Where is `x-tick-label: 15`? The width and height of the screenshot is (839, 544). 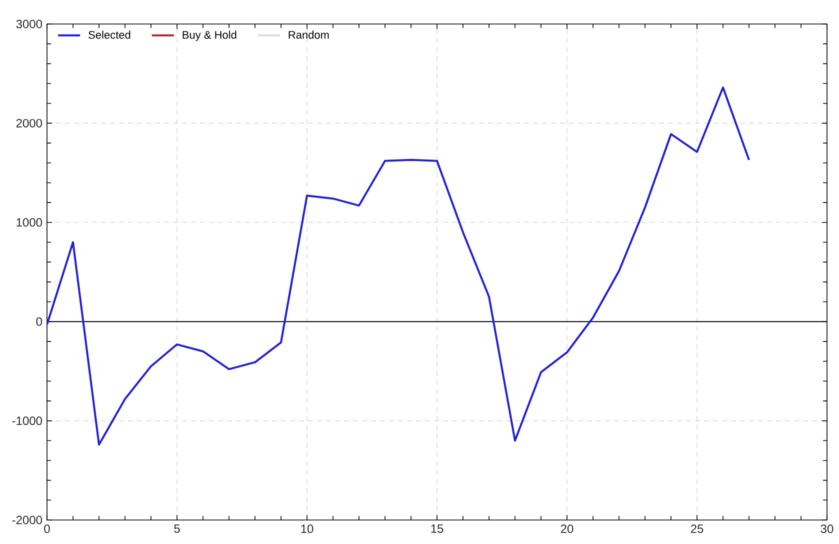 x-tick-label: 15 is located at coordinates (437, 528).